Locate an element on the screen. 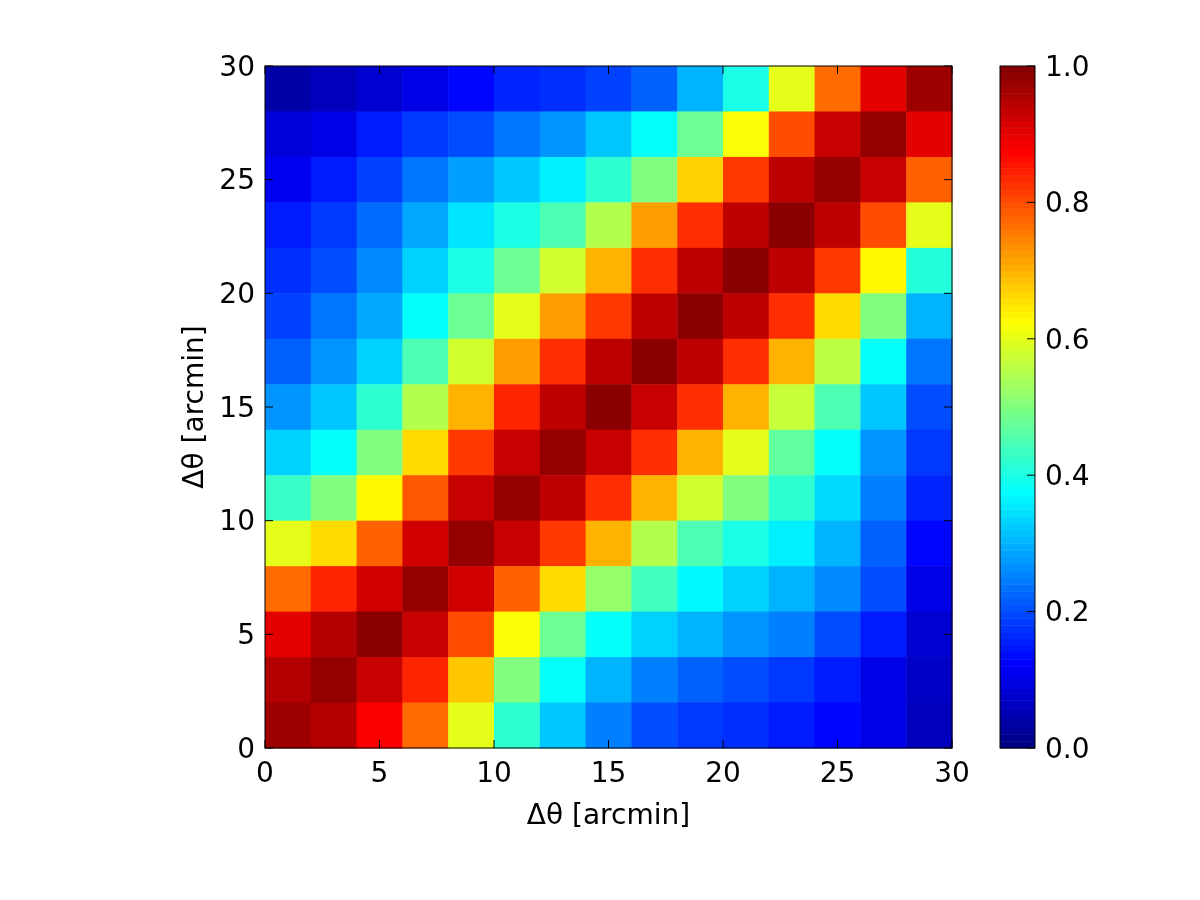 This screenshot has height=900, width=1200. x-tick-label: 10 is located at coordinates (494, 772).